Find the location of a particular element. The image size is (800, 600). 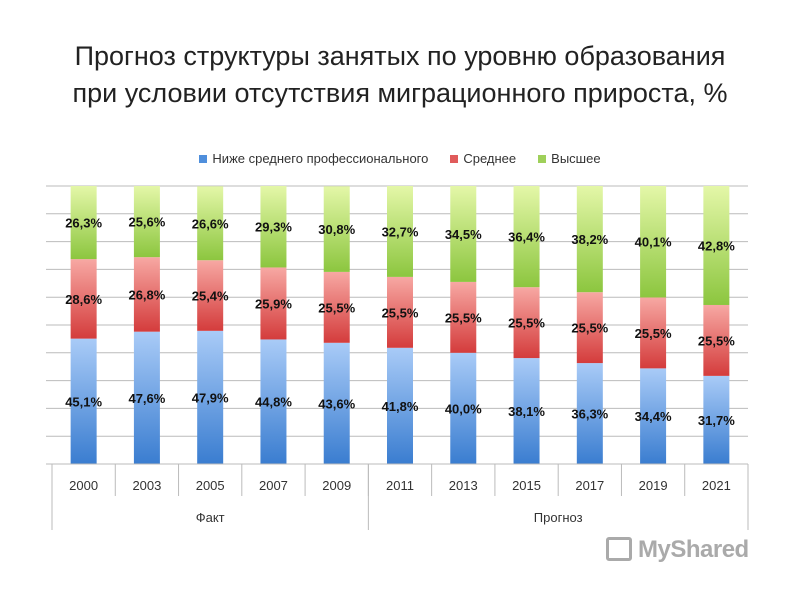

logo-icon is located at coordinates (619, 549).